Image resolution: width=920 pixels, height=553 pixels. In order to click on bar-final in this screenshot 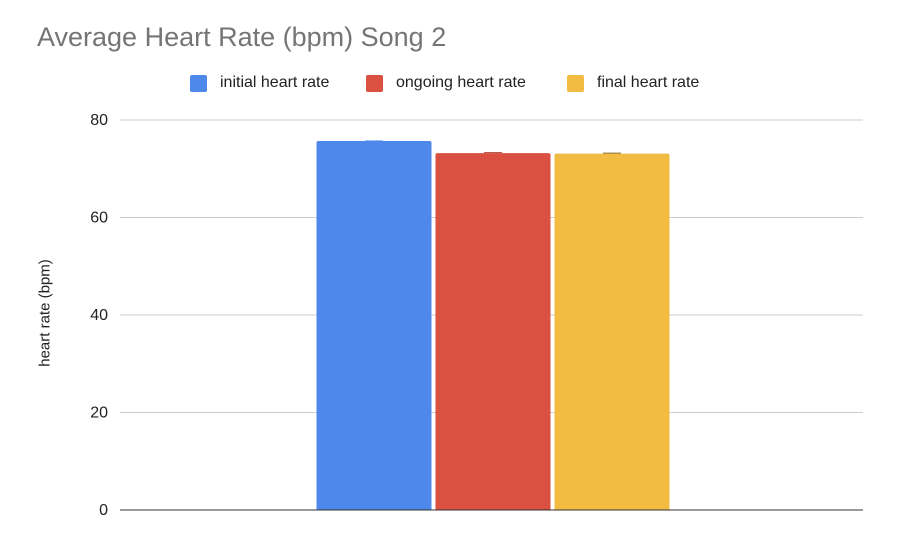, I will do `click(612, 331)`.